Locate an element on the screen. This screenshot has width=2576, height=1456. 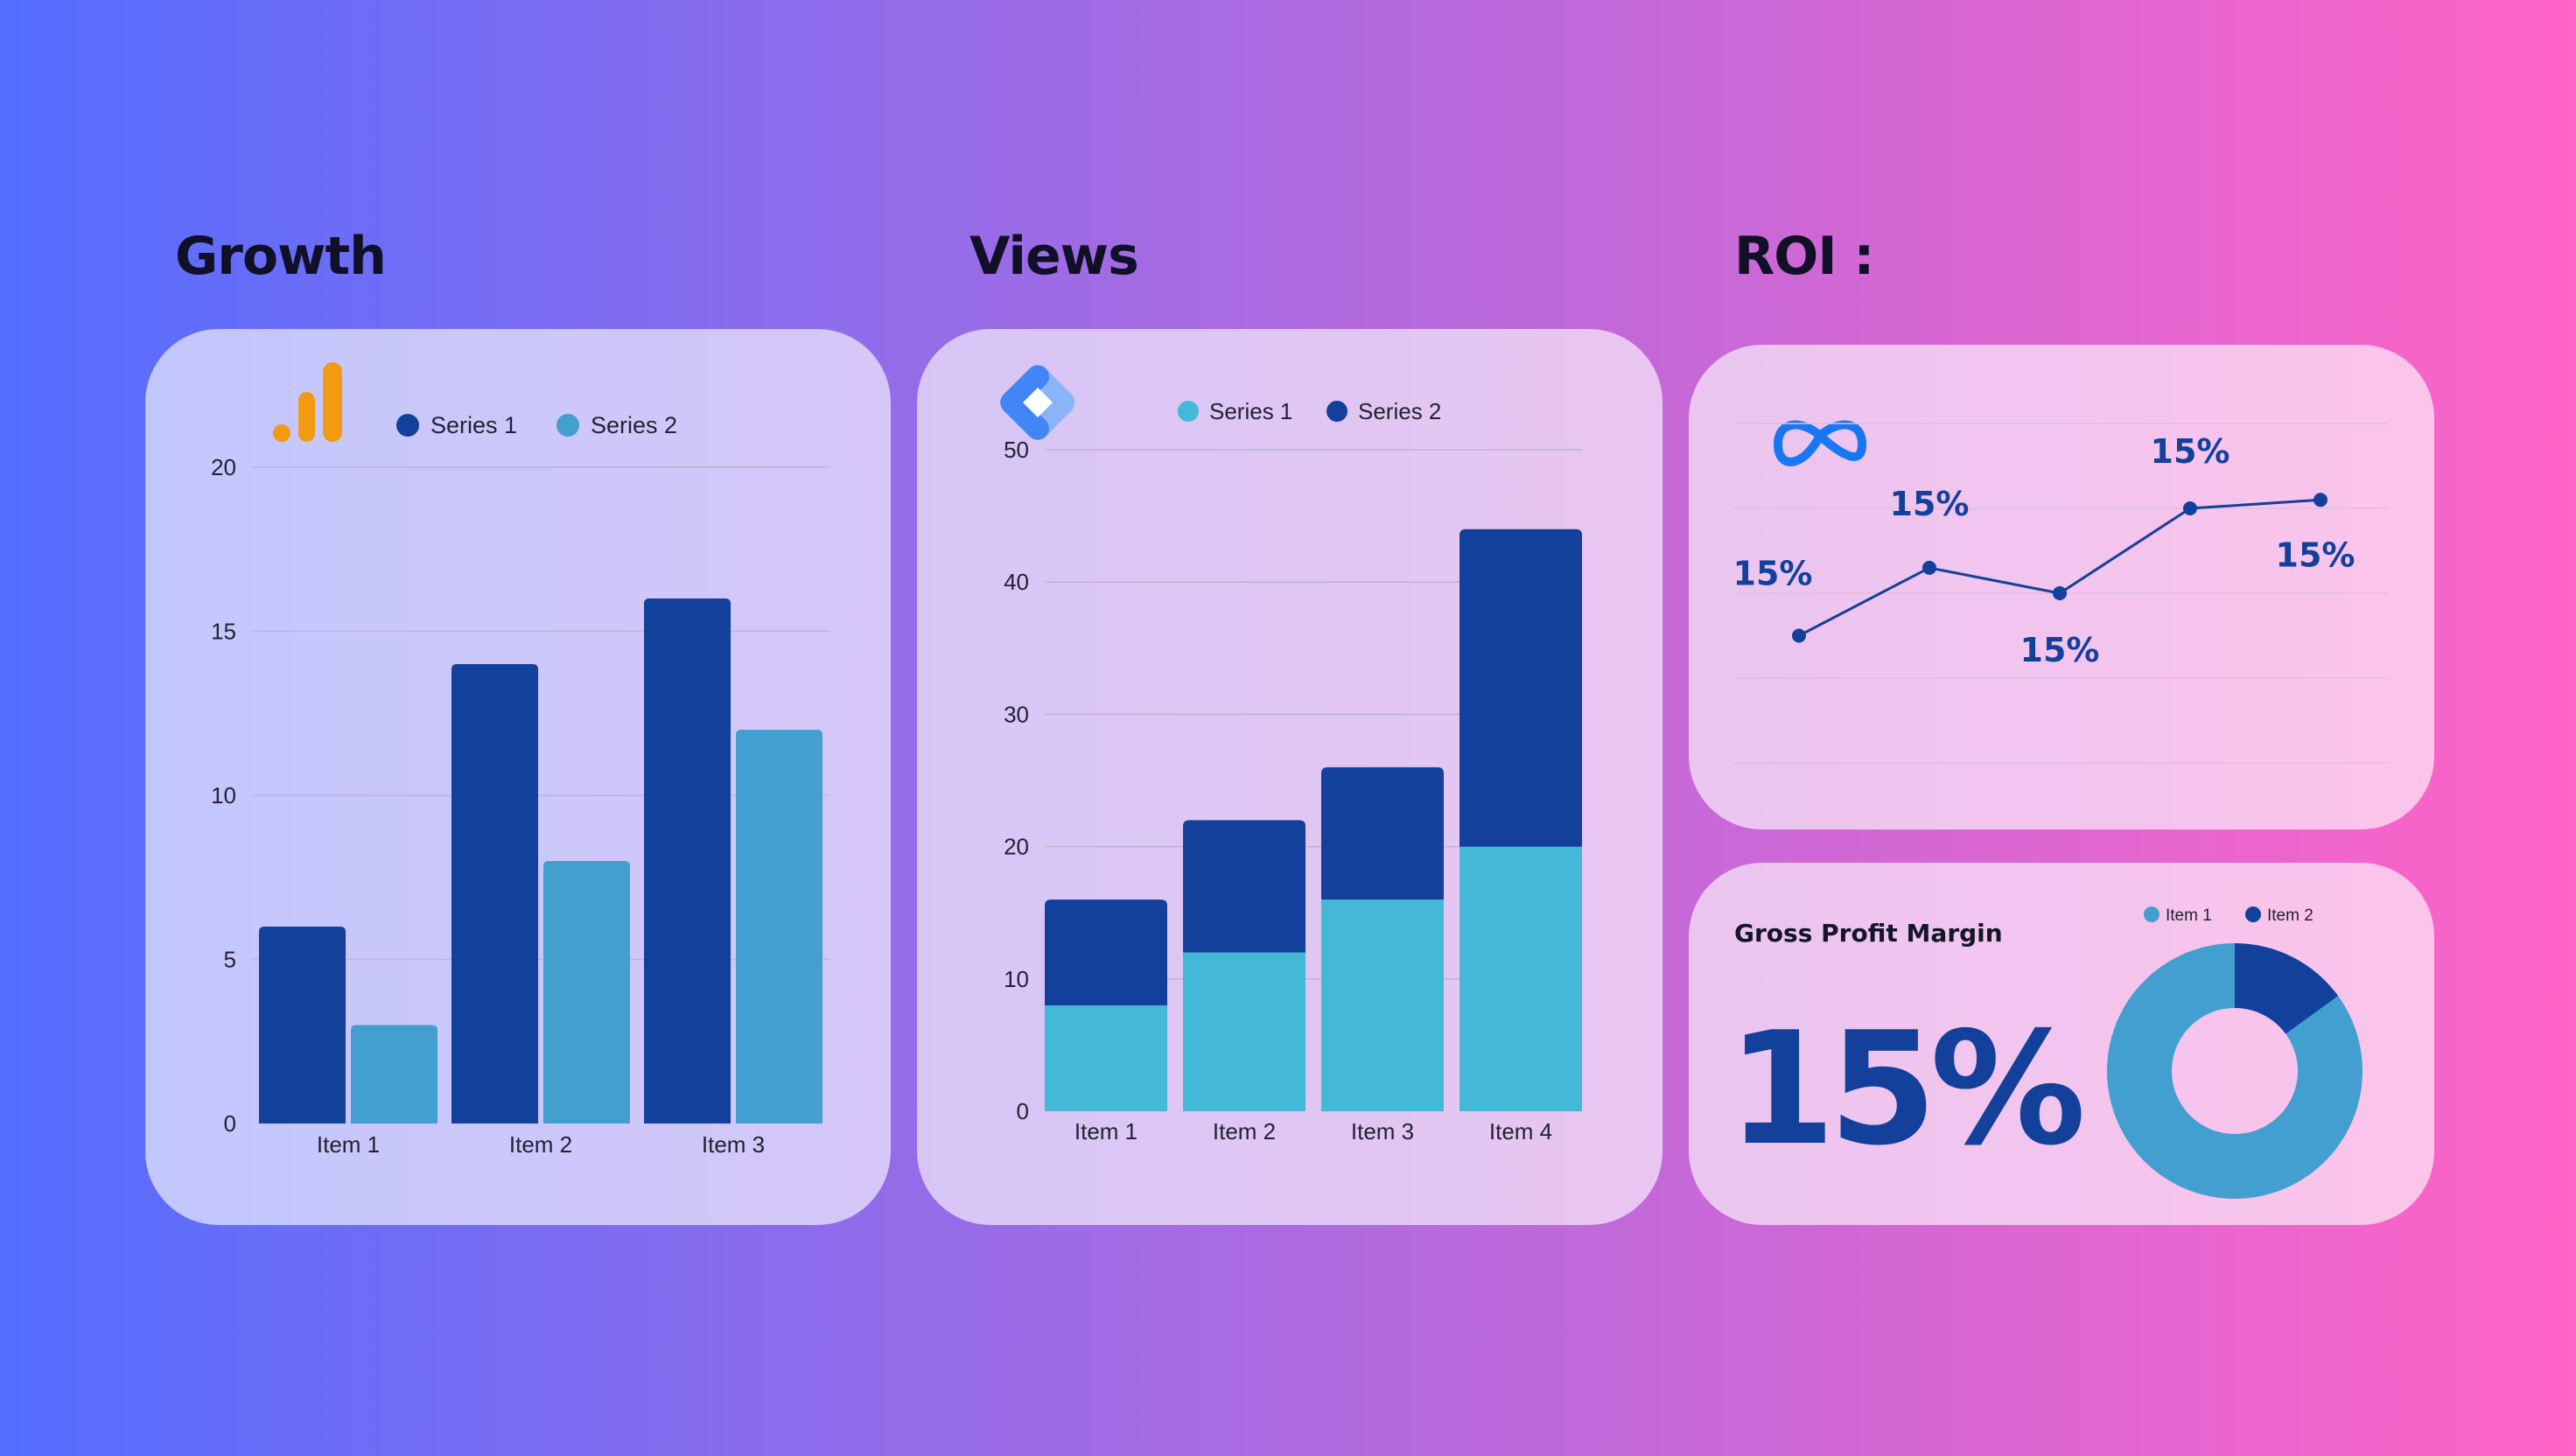
x-tick-label: Item 4 is located at coordinates (1520, 1131).